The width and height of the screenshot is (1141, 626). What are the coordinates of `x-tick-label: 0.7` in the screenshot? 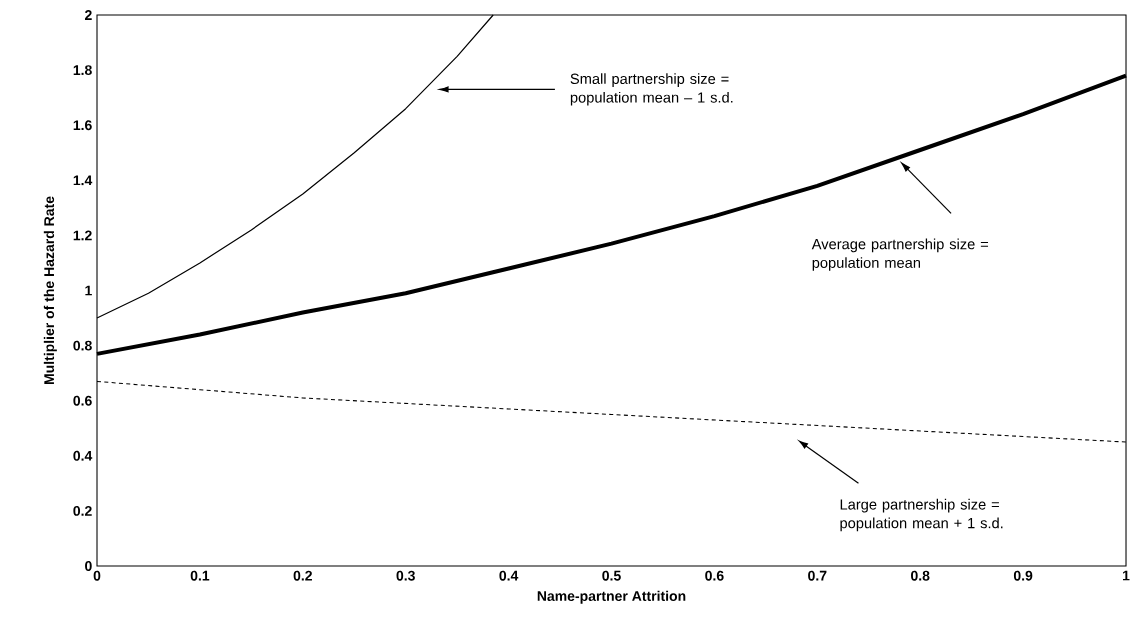 It's located at (817, 575).